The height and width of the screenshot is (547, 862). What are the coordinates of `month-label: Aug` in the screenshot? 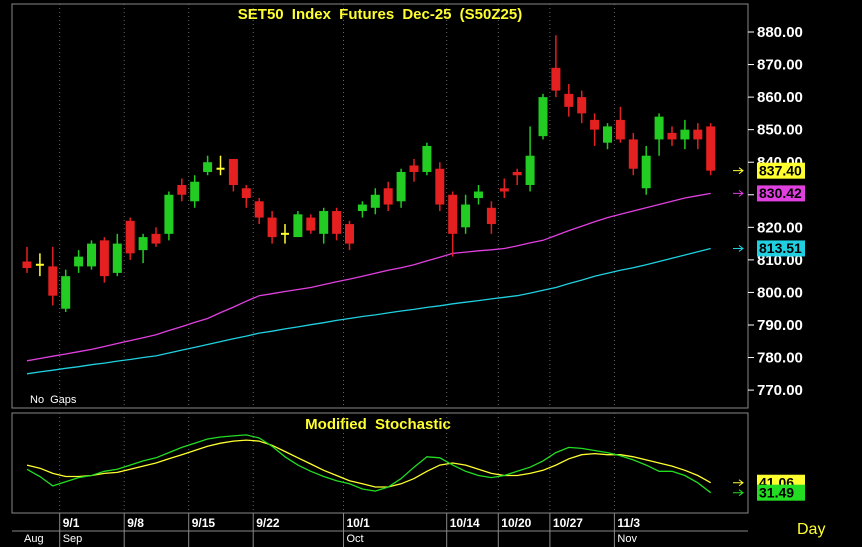 It's located at (34, 539).